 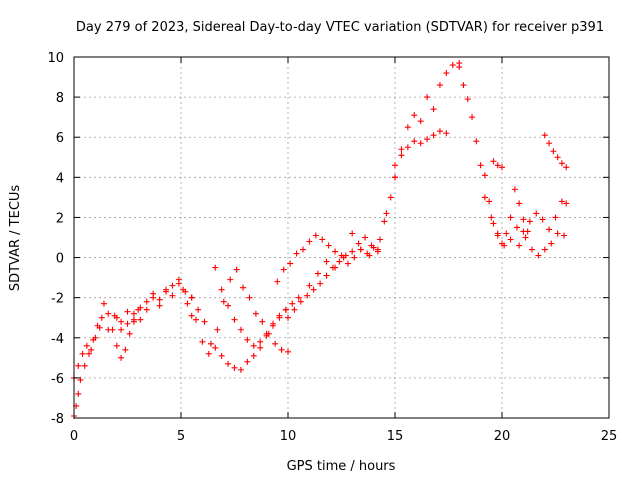 What do you see at coordinates (57, 419) in the screenshot?
I see `y-tick-label: -8` at bounding box center [57, 419].